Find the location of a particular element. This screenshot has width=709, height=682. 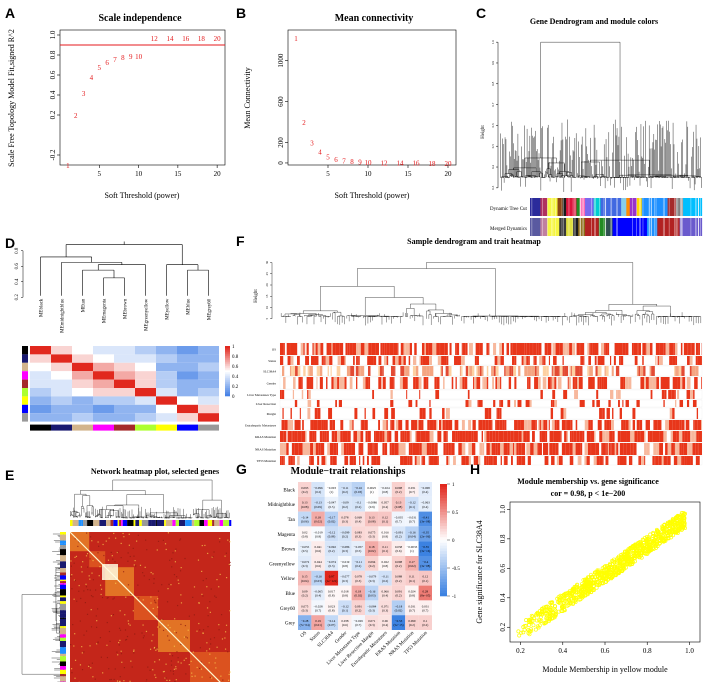

g-cell-value-3-5: 0.075 is located at coordinates (372, 532).